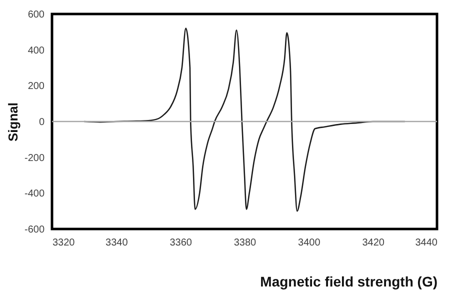  I want to click on x-tick-label: 3360, so click(181, 243).